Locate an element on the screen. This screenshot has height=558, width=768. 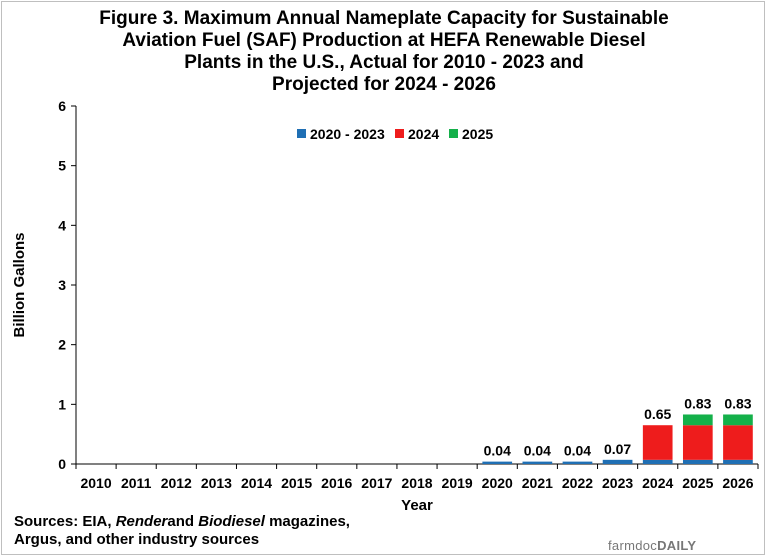
y-axis-title: Billion Gallons is located at coordinates (19, 284).